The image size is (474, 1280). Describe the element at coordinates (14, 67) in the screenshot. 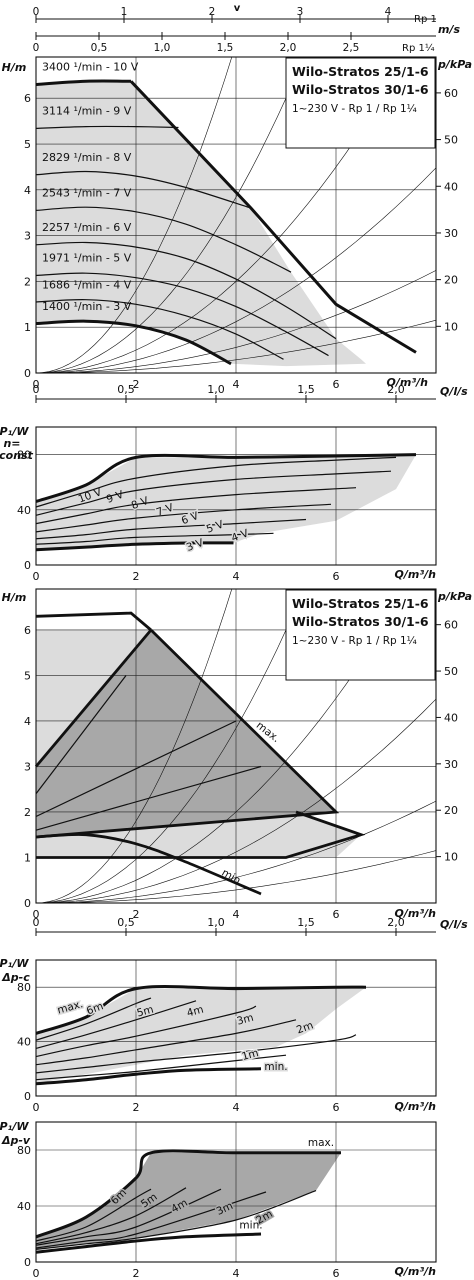

I see `h-axis-label: H/m` at that location.